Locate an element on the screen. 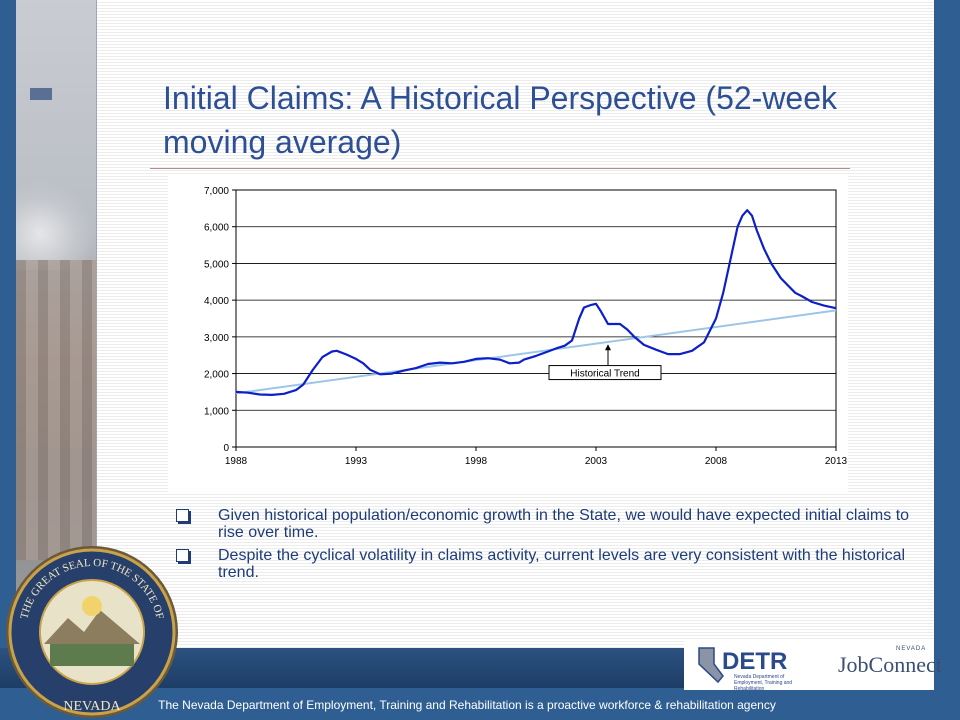 The height and width of the screenshot is (720, 960). y-tick-label: 7,000 is located at coordinates (216, 191).